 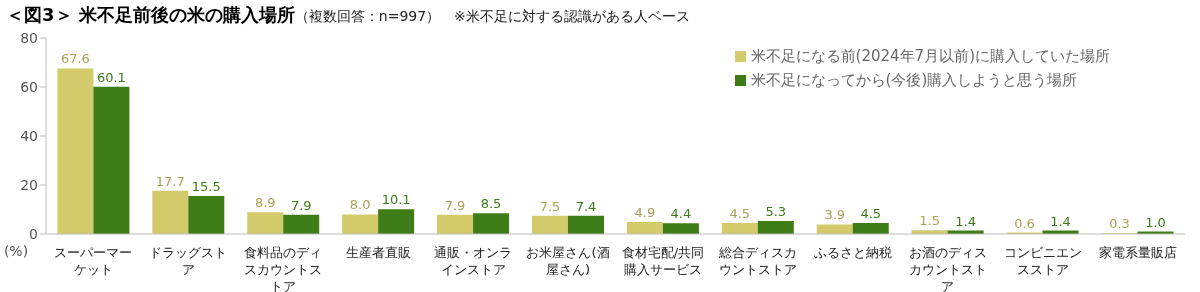 I want to click on data-label: 15.5, so click(x=206, y=187).